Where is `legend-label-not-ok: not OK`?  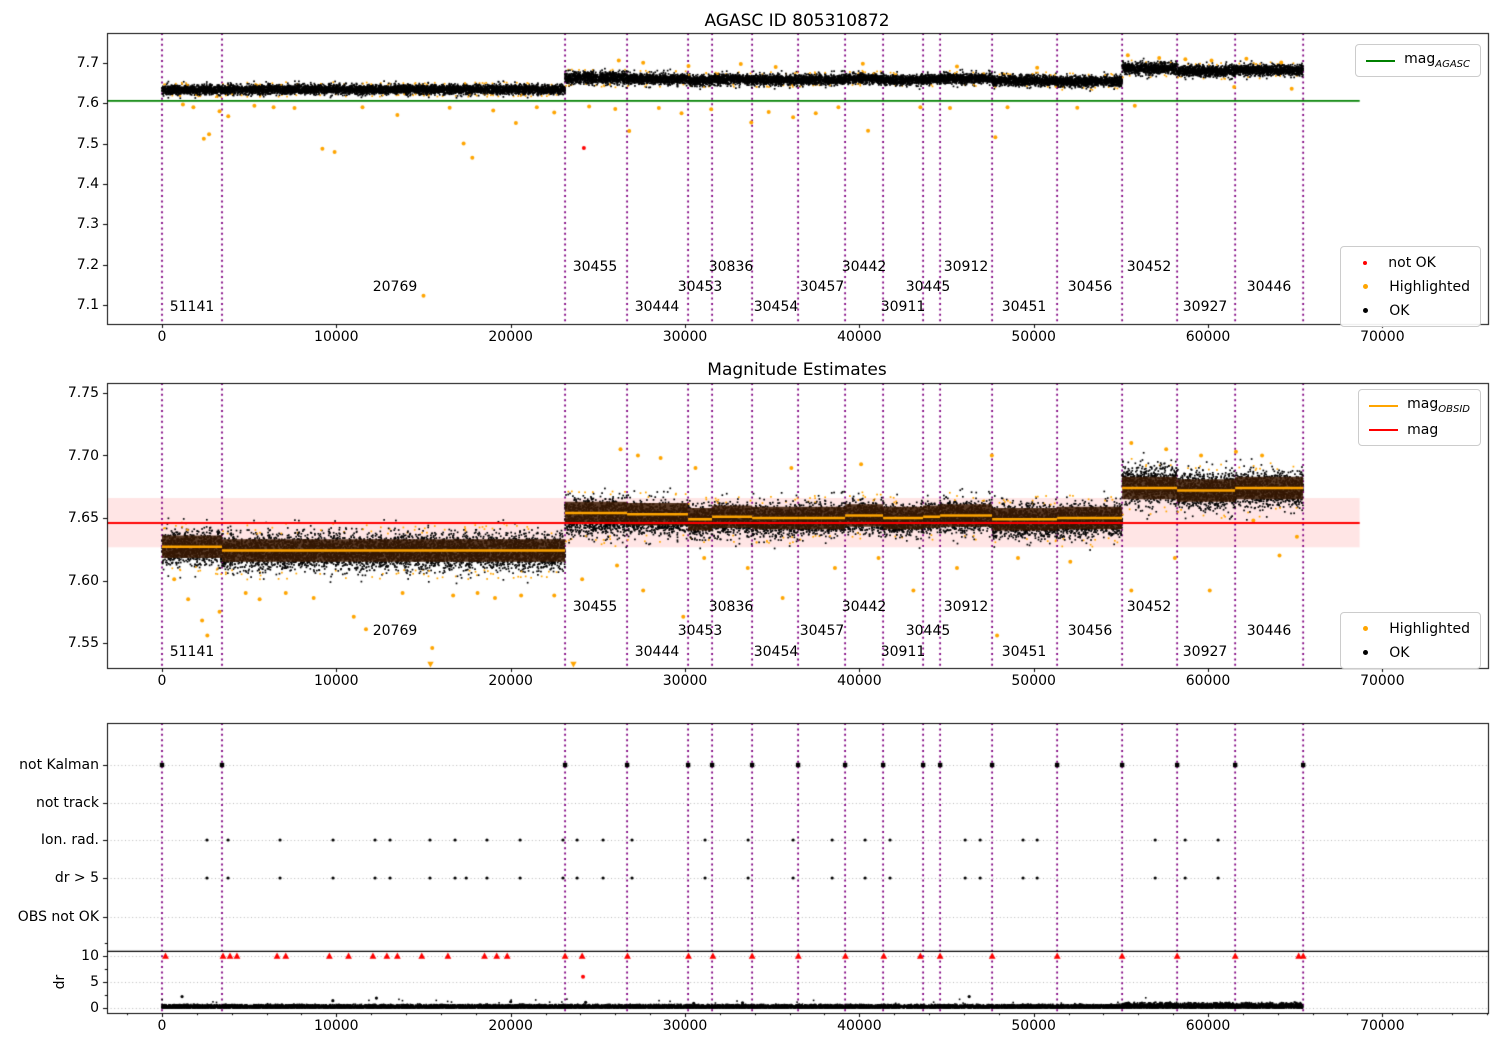
legend-label-not-ok: not OK is located at coordinates (1412, 262).